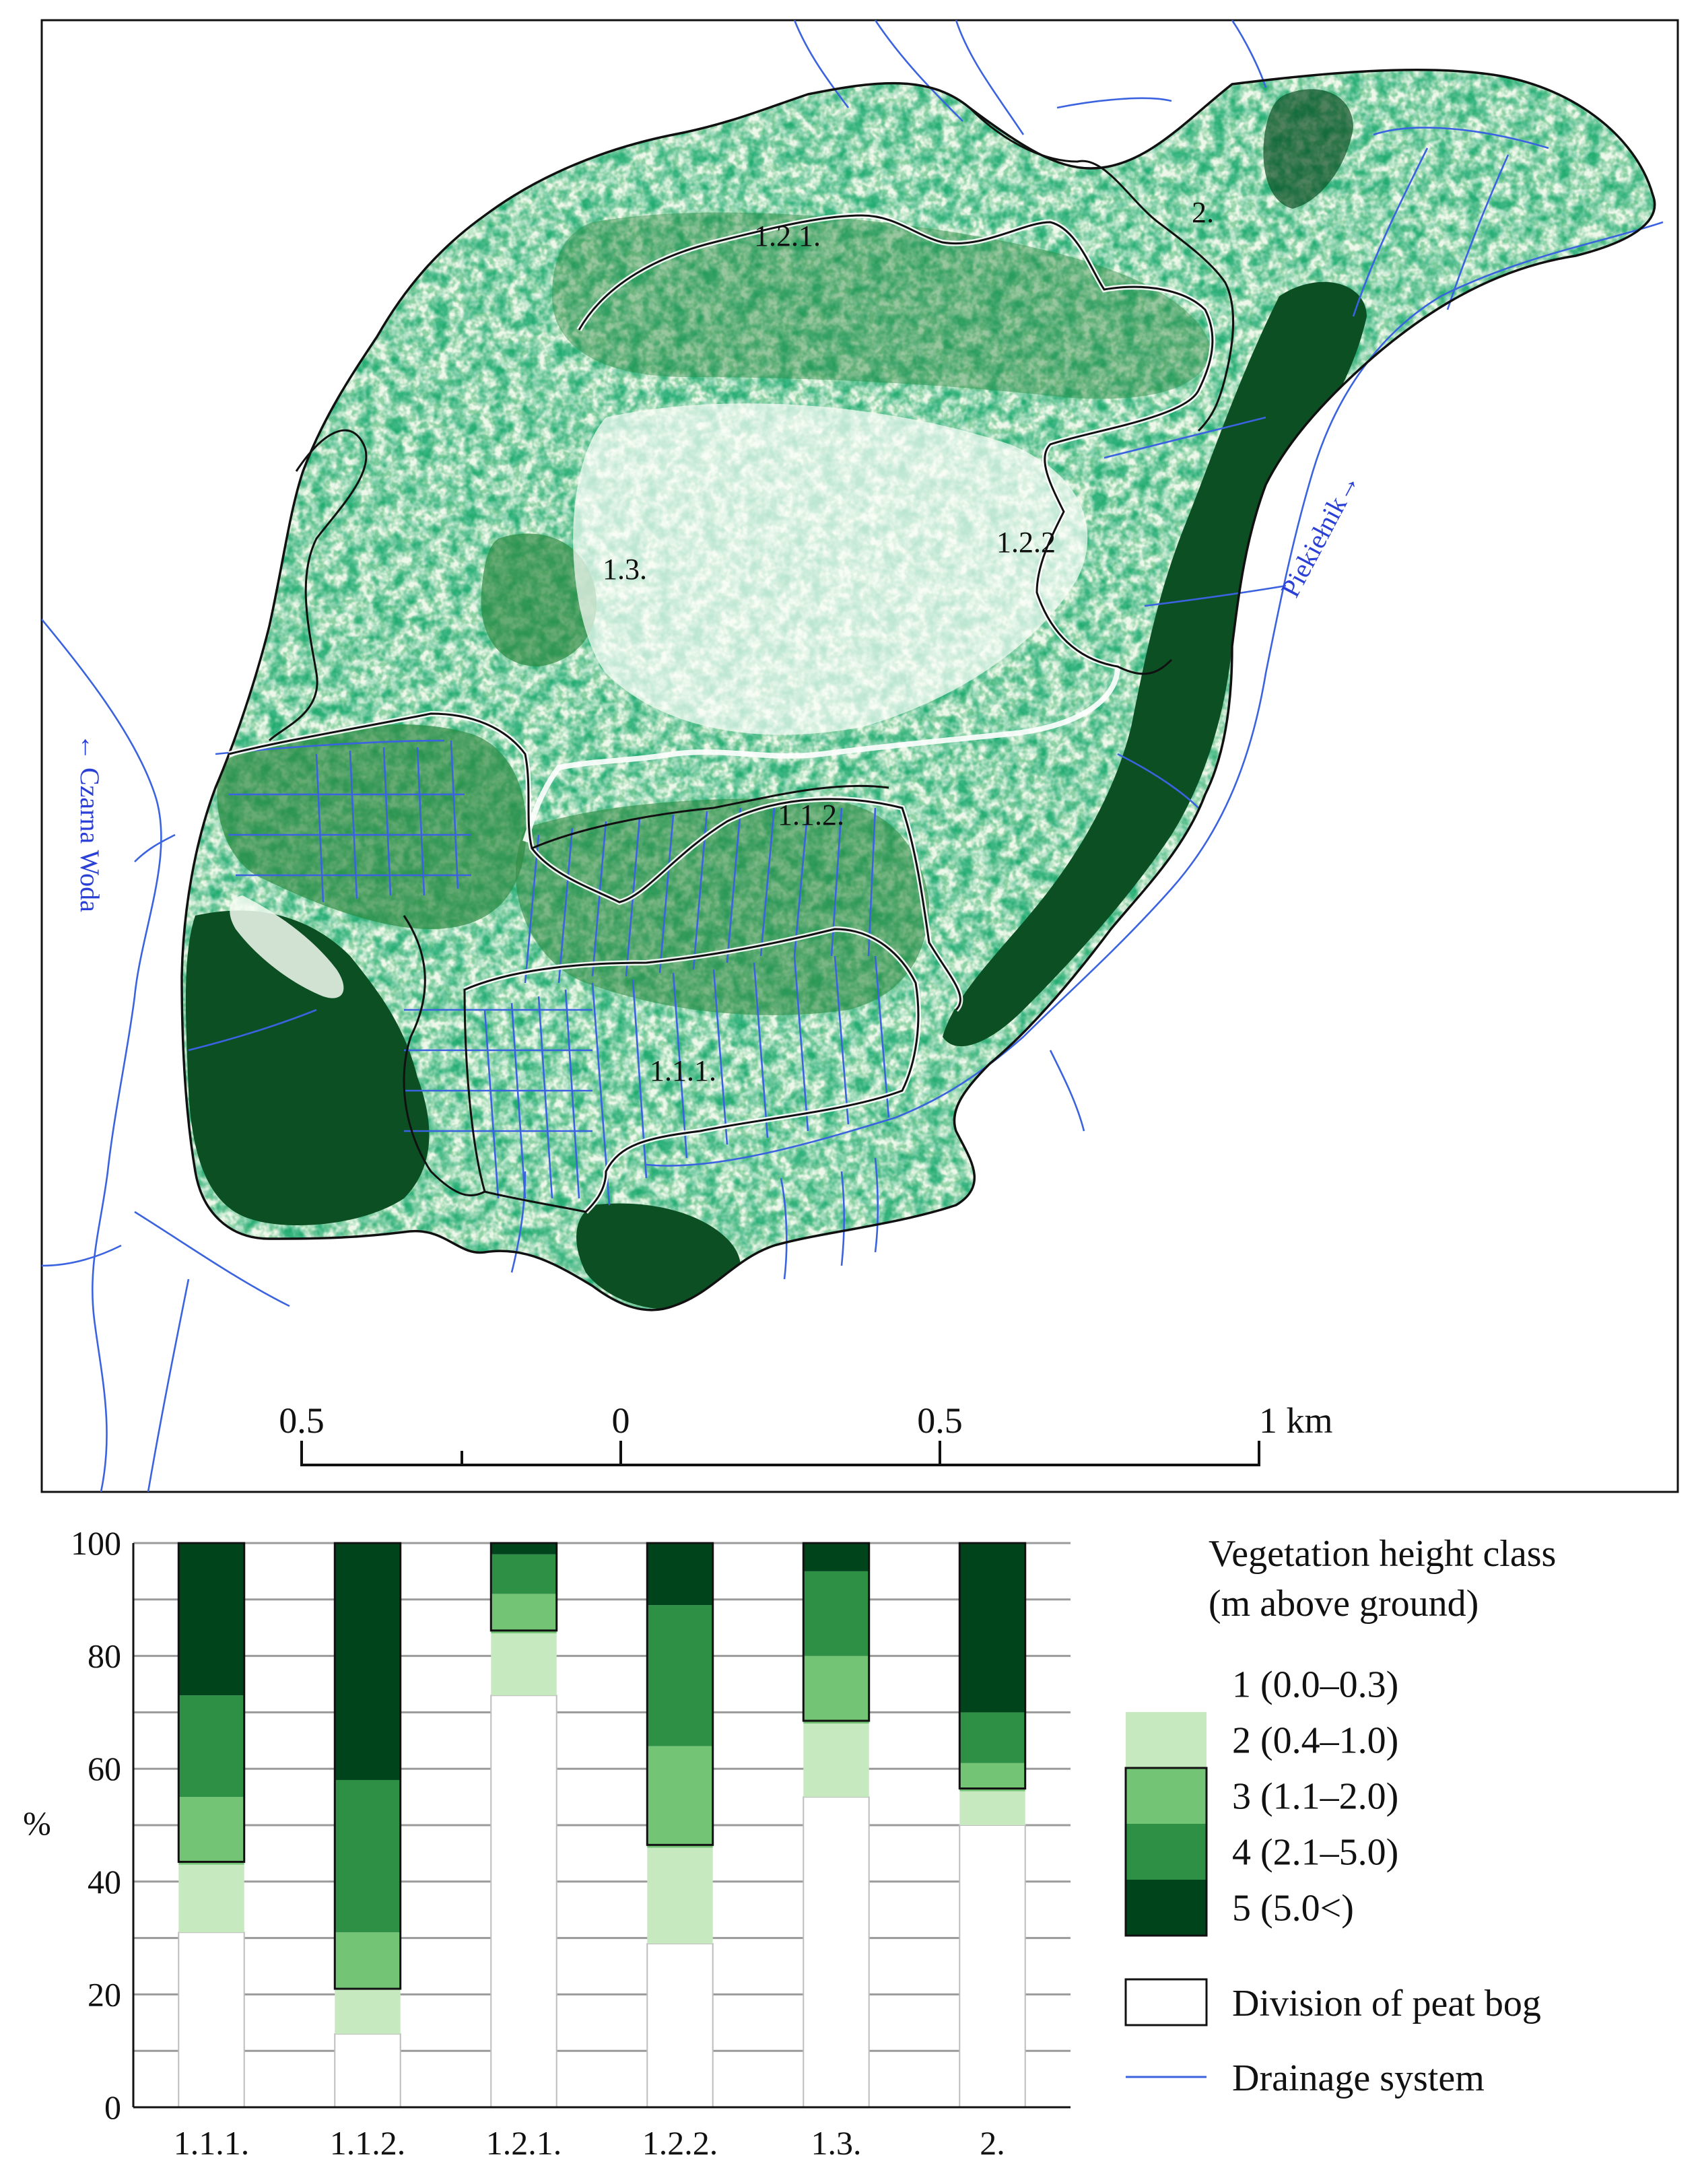  Describe the element at coordinates (992, 2143) in the screenshot. I see `x-tick-label: 2.` at that location.